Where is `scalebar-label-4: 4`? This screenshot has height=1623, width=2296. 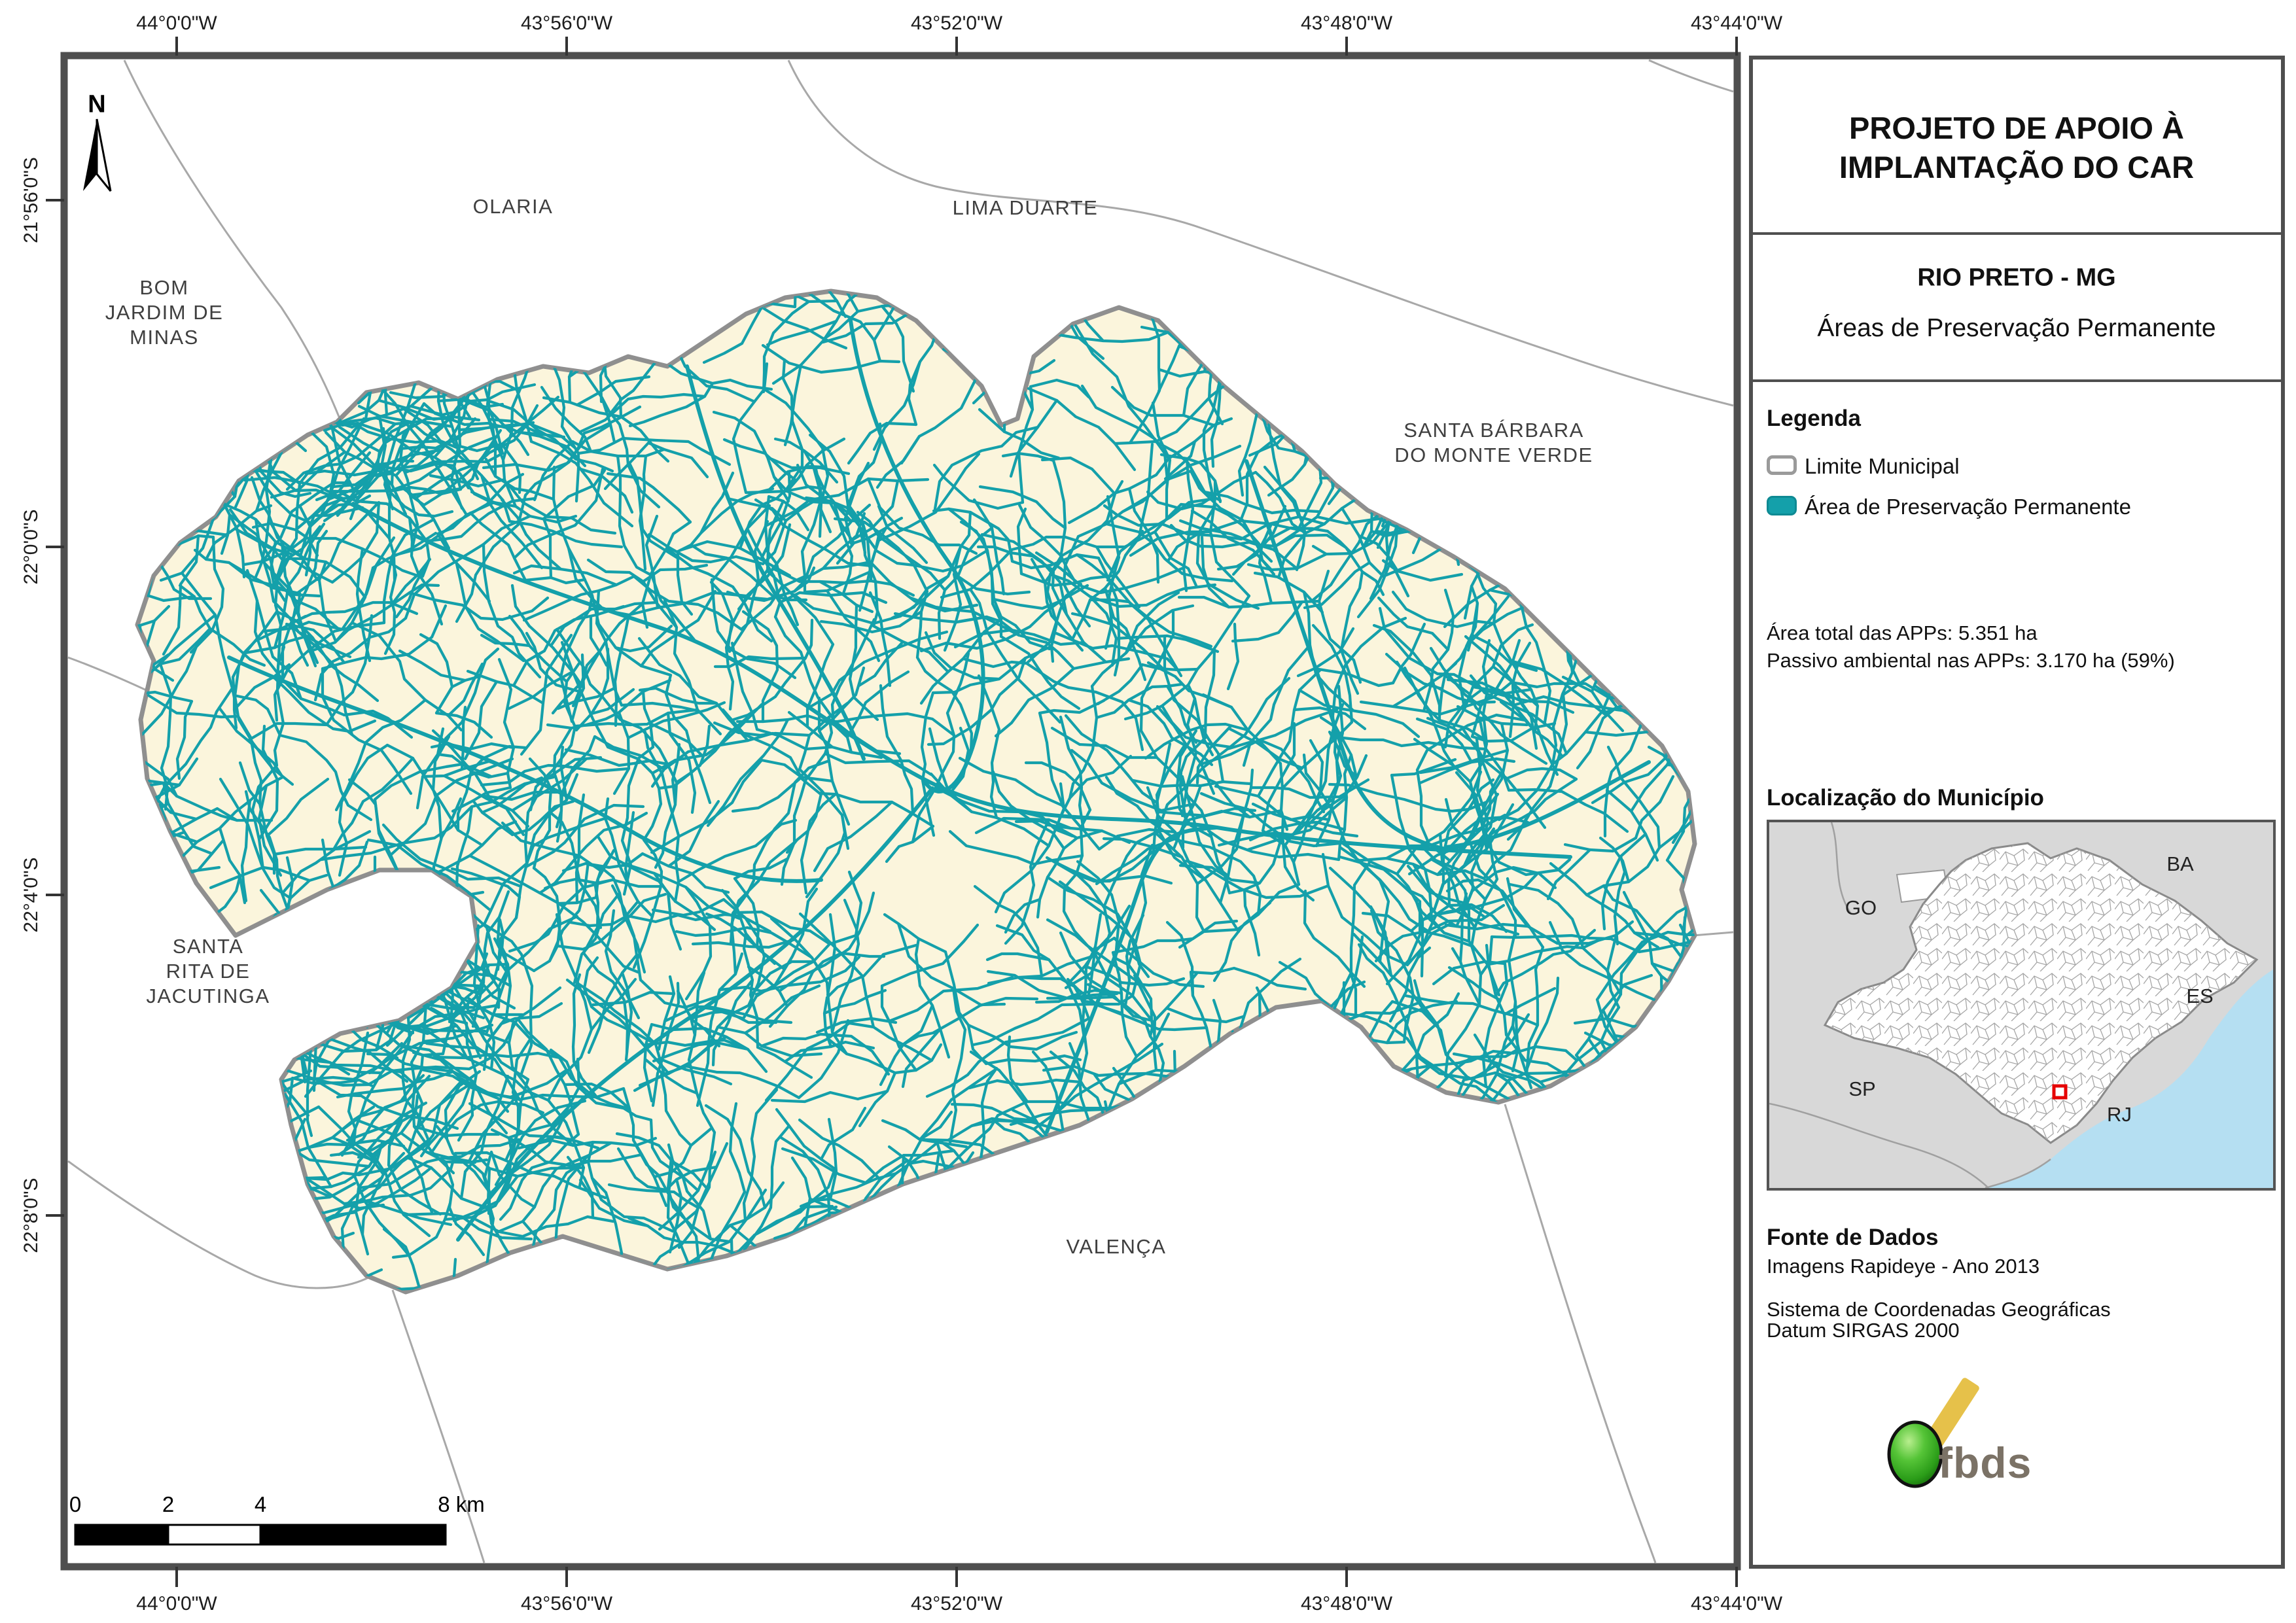 scalebar-label-4: 4 is located at coordinates (260, 1504).